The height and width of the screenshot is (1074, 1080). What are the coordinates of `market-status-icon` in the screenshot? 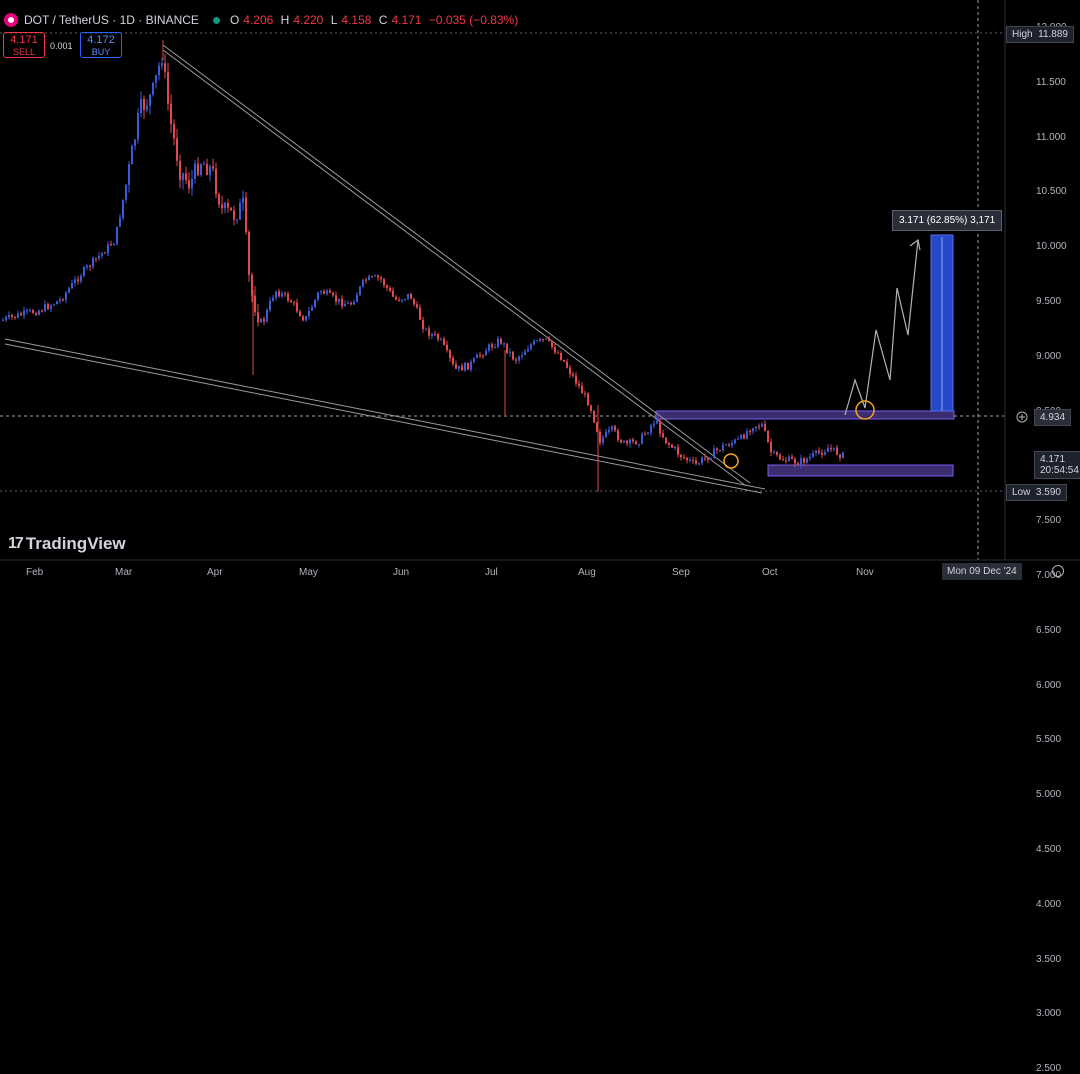 It's located at (216, 20).